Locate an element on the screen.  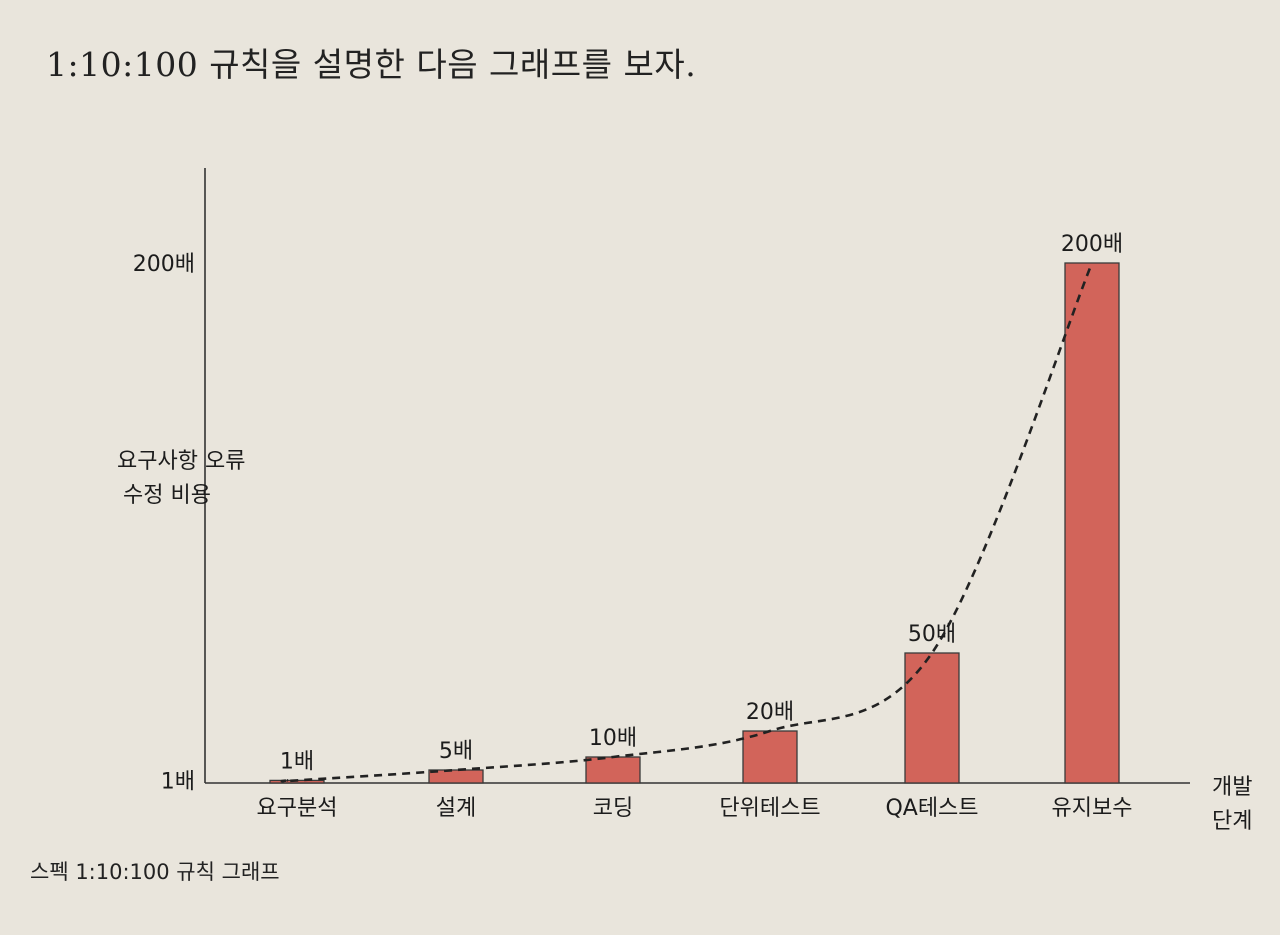
x-tick-label-3: 코딩 is located at coordinates (613, 808).